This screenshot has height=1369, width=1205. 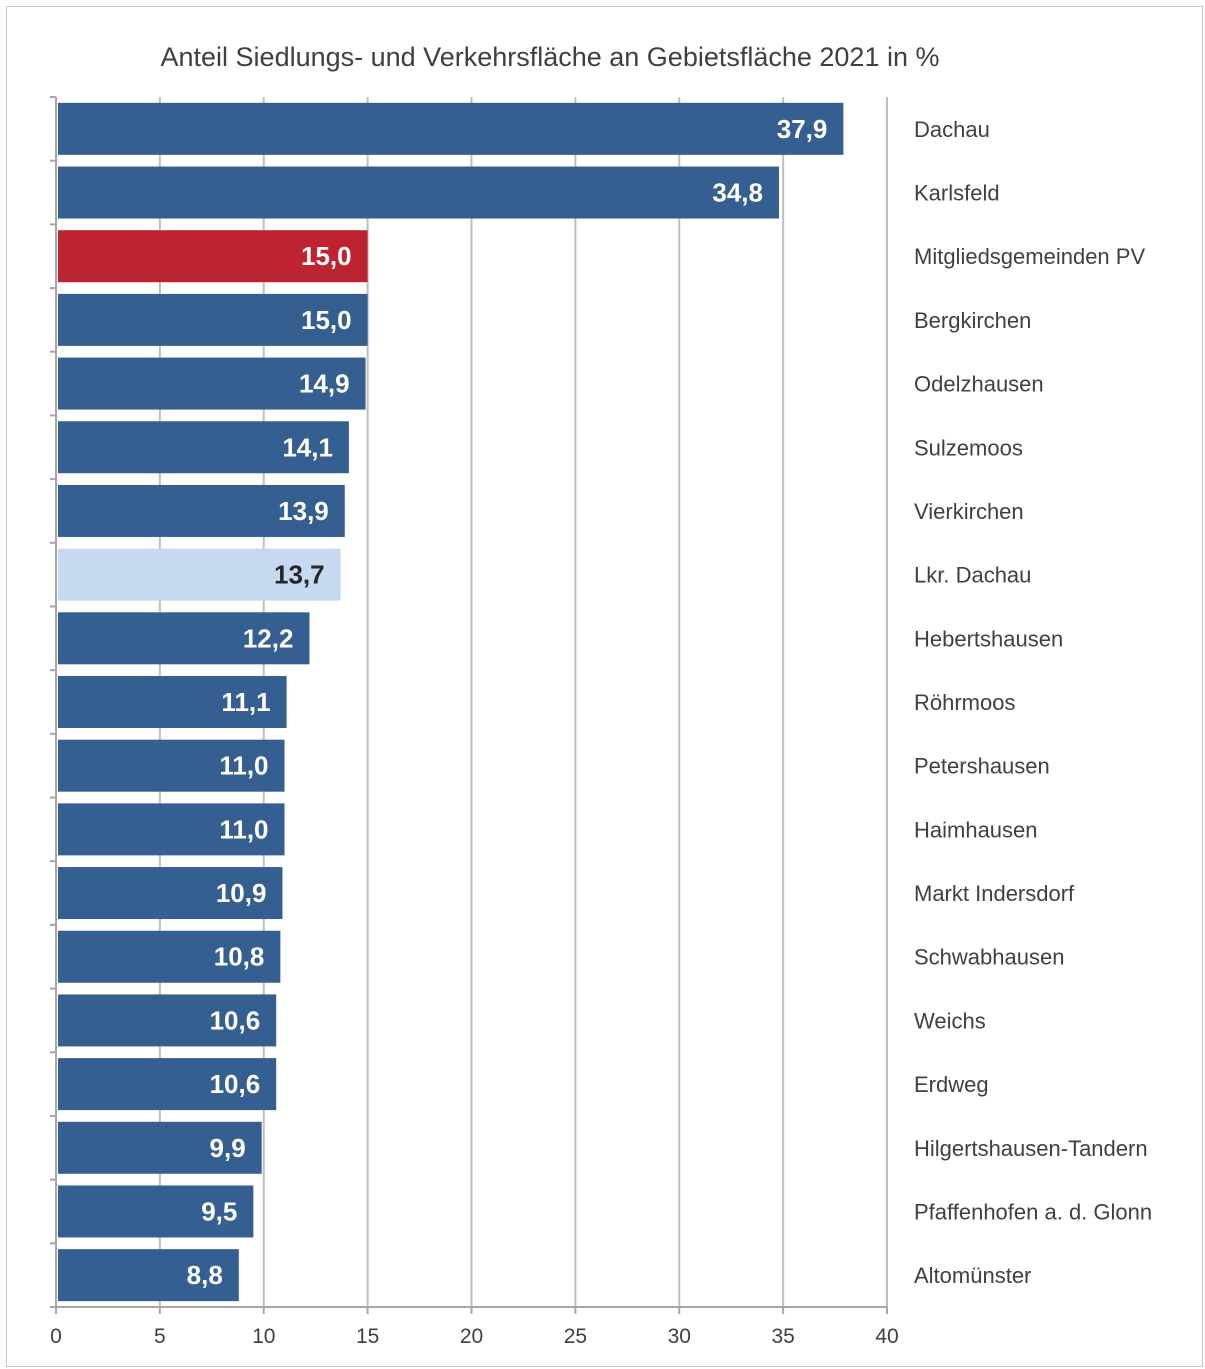 What do you see at coordinates (952, 129) in the screenshot?
I see `category-label: Dachau` at bounding box center [952, 129].